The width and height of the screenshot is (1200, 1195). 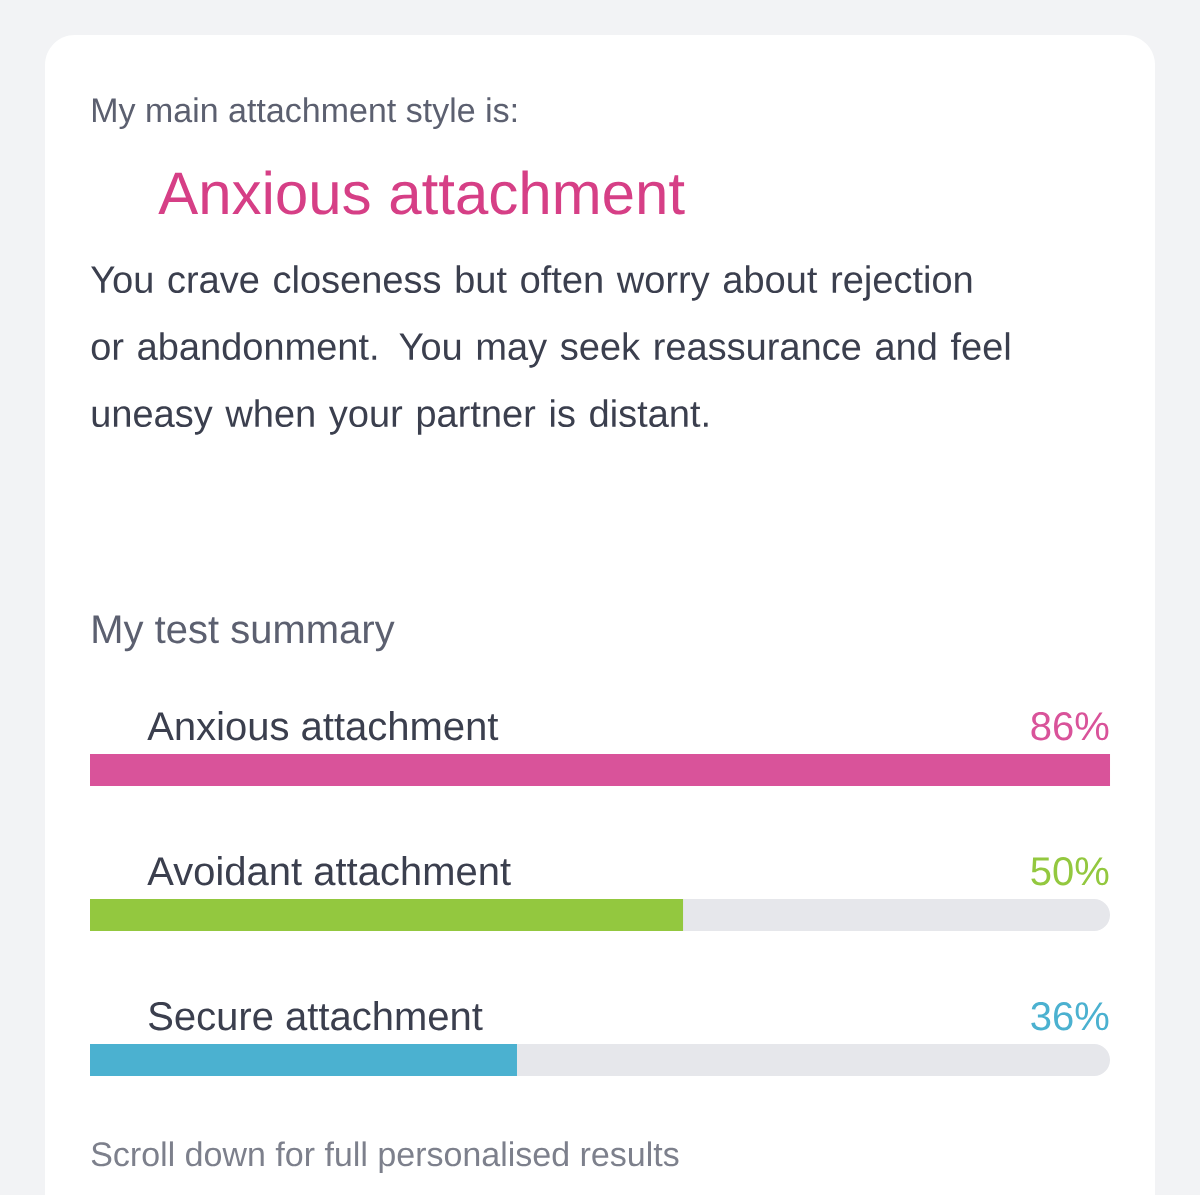 What do you see at coordinates (316, 1016) in the screenshot?
I see `y-tick-label: Secure attachment` at bounding box center [316, 1016].